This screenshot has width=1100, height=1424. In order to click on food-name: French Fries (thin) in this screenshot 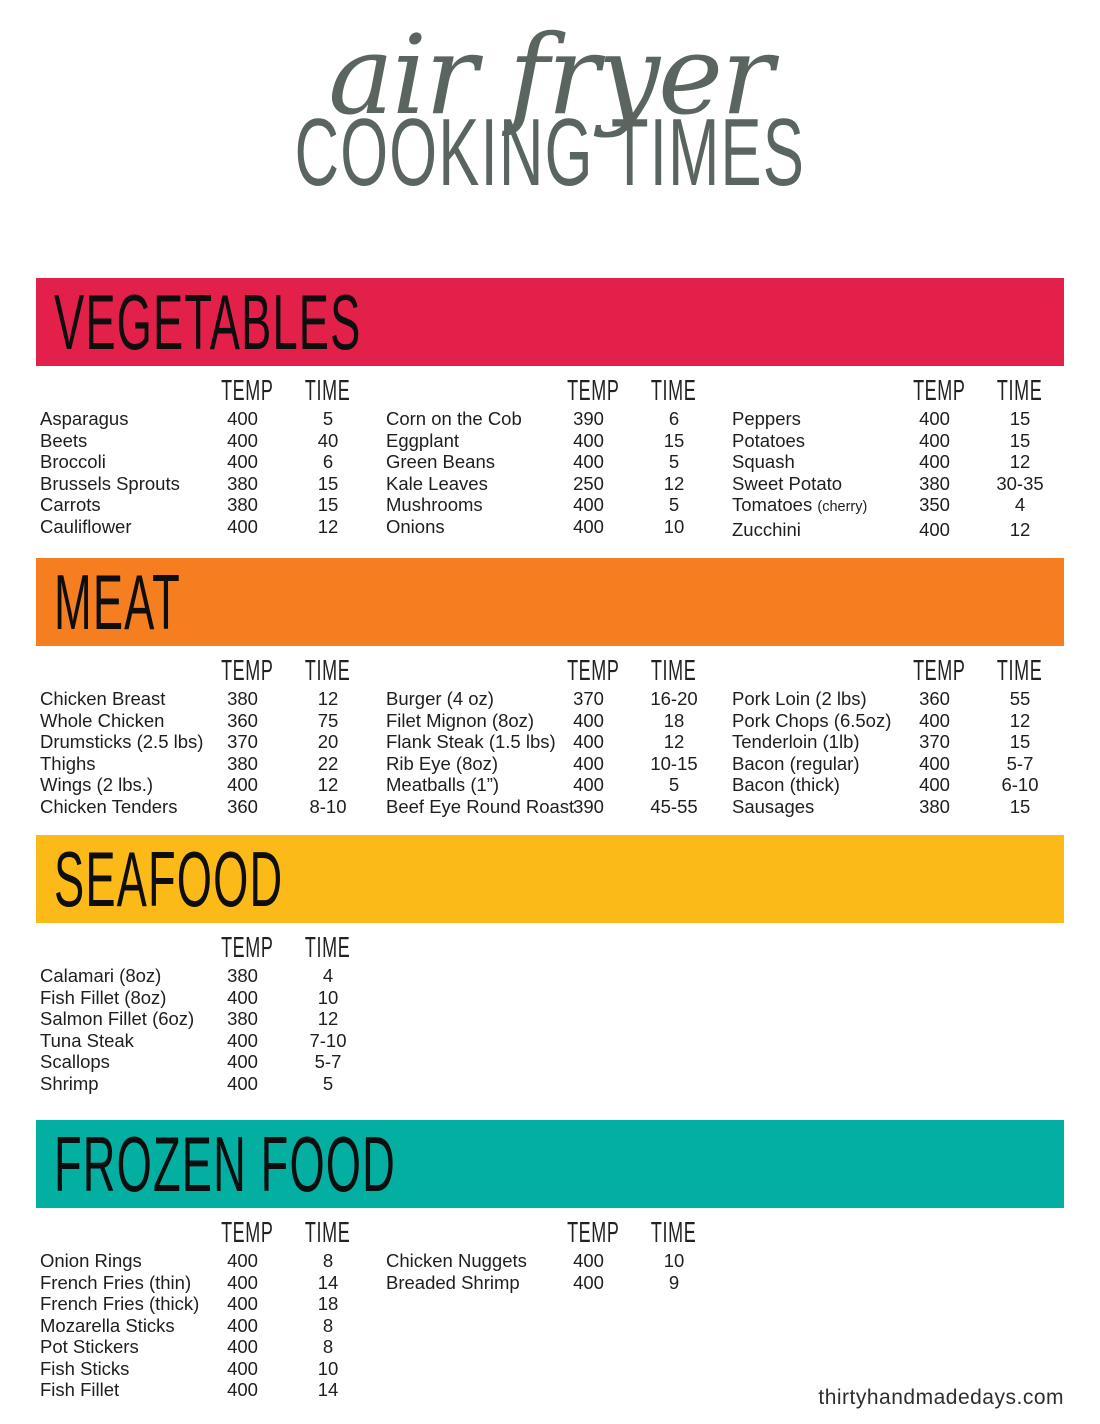, I will do `click(116, 1282)`.